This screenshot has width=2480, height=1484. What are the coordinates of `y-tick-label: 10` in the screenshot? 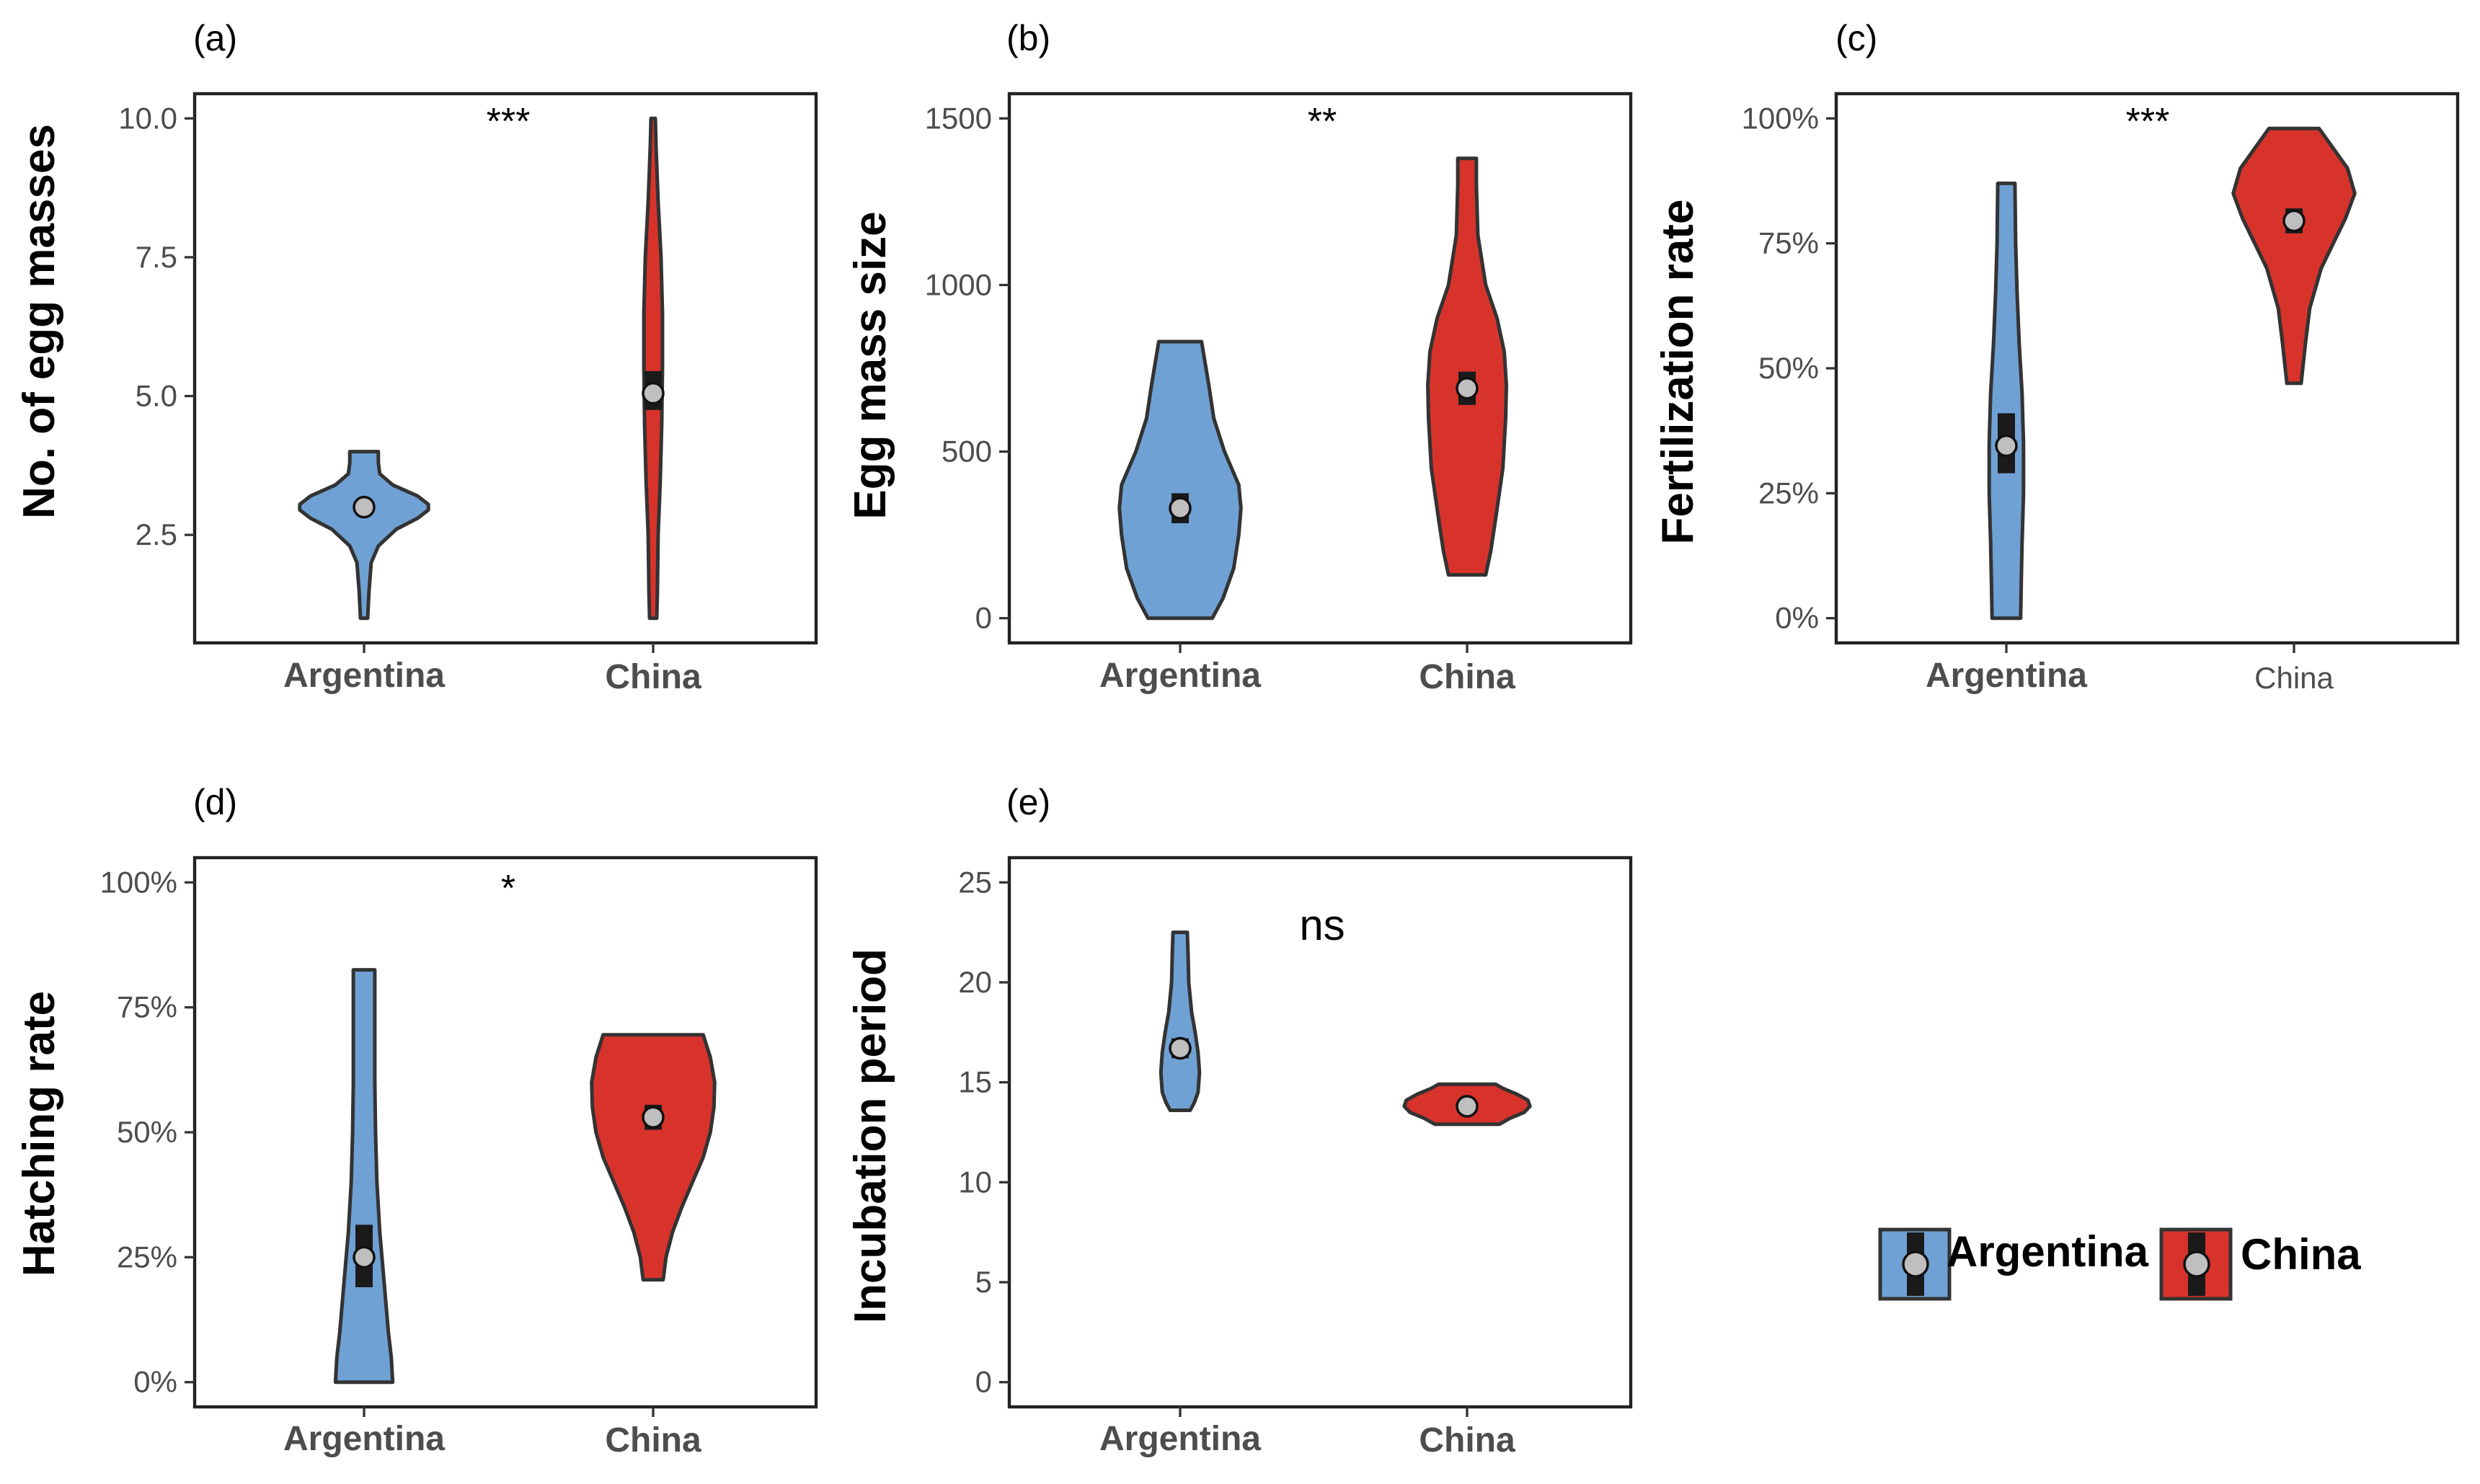 It's located at (975, 1182).